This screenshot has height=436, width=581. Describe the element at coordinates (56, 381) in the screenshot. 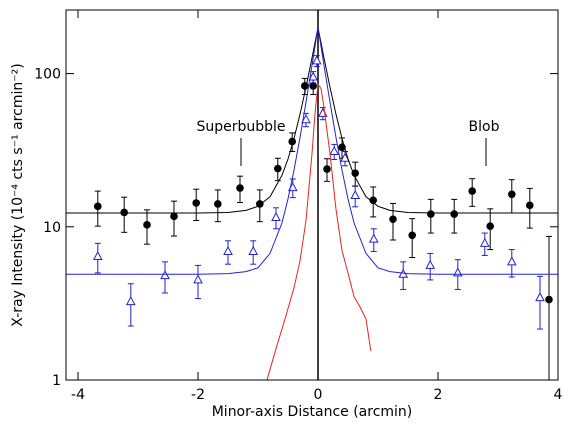

I see `y-tick-label: 1` at that location.